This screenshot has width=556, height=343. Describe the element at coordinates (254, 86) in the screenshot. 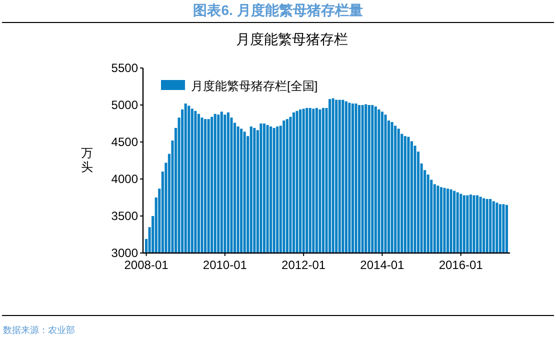

I see `legend-label: 月度能繁母猪存栏[全国]` at that location.